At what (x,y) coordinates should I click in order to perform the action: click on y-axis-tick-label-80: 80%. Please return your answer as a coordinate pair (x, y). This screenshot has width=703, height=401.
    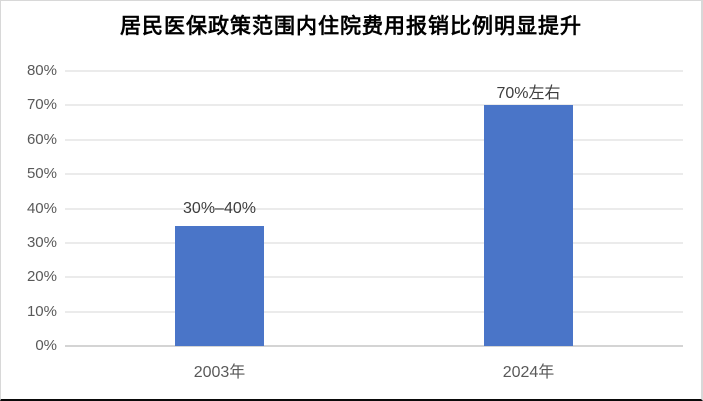
    Looking at the image, I should click on (41, 70).